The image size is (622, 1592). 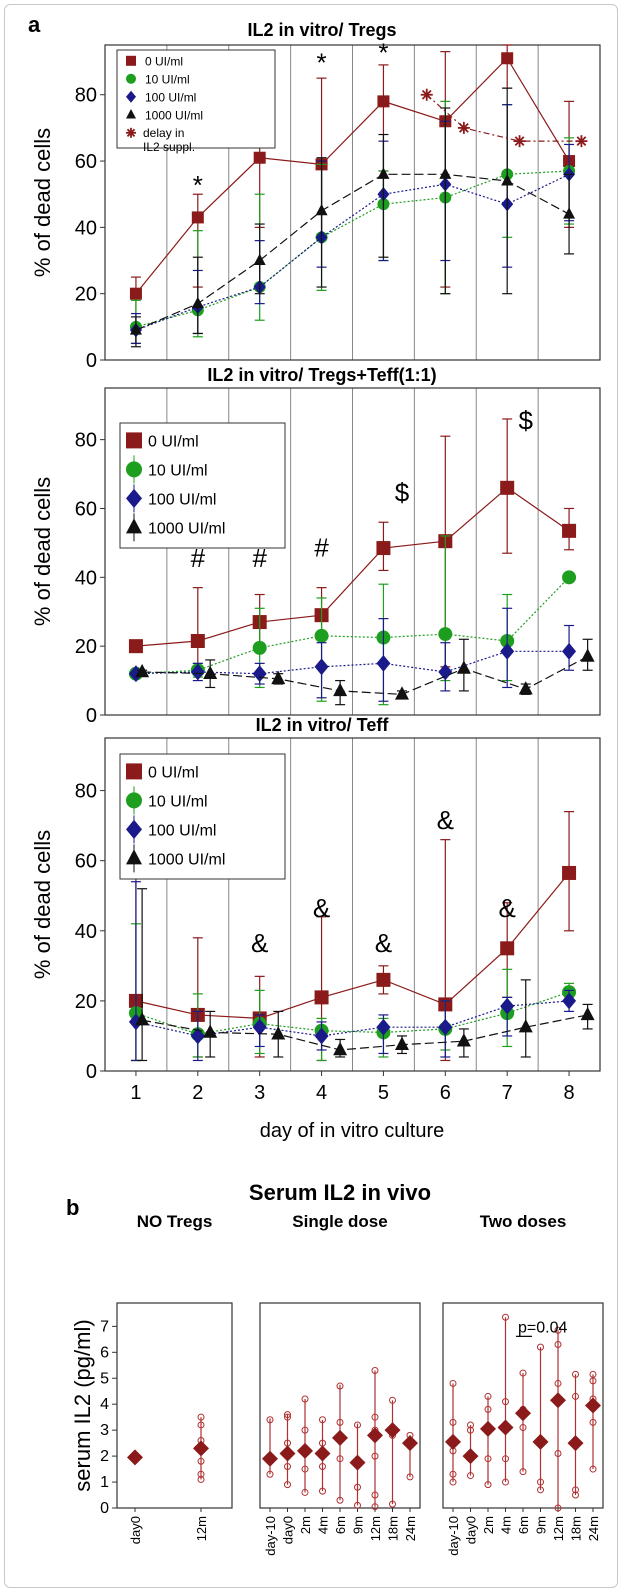 What do you see at coordinates (593, 1528) in the screenshot?
I see `x-tick-label: 24m` at bounding box center [593, 1528].